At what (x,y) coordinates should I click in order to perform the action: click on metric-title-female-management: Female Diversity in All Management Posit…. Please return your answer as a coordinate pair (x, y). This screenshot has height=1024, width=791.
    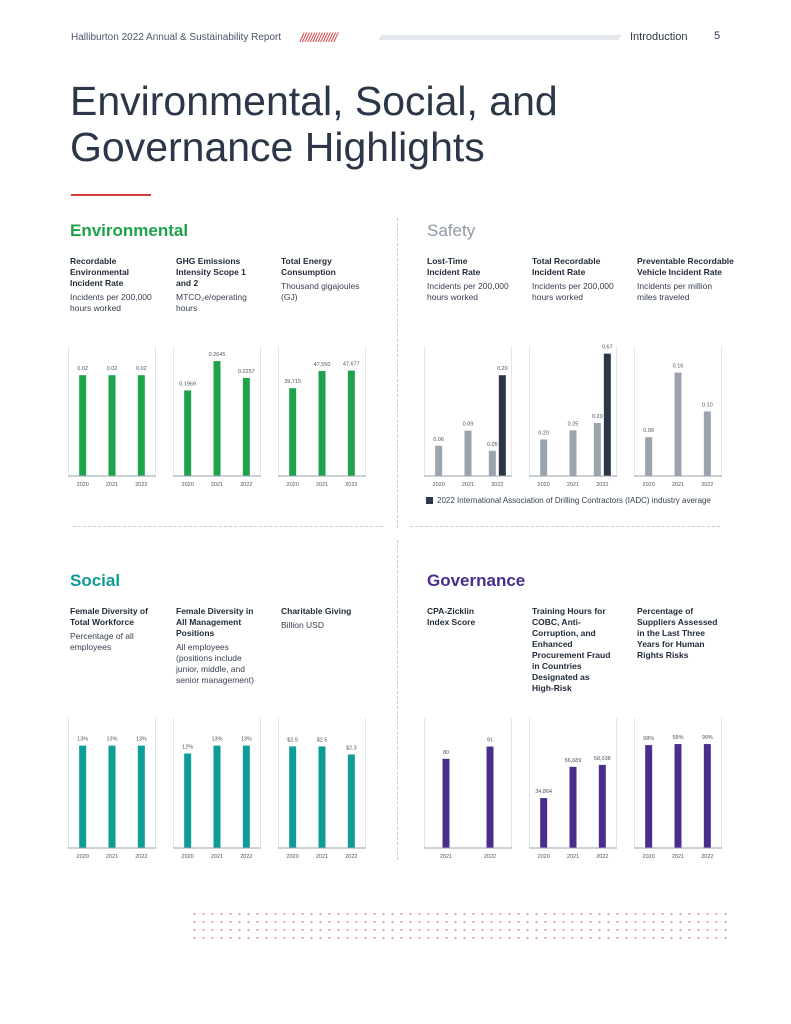
    Looking at the image, I should click on (215, 622).